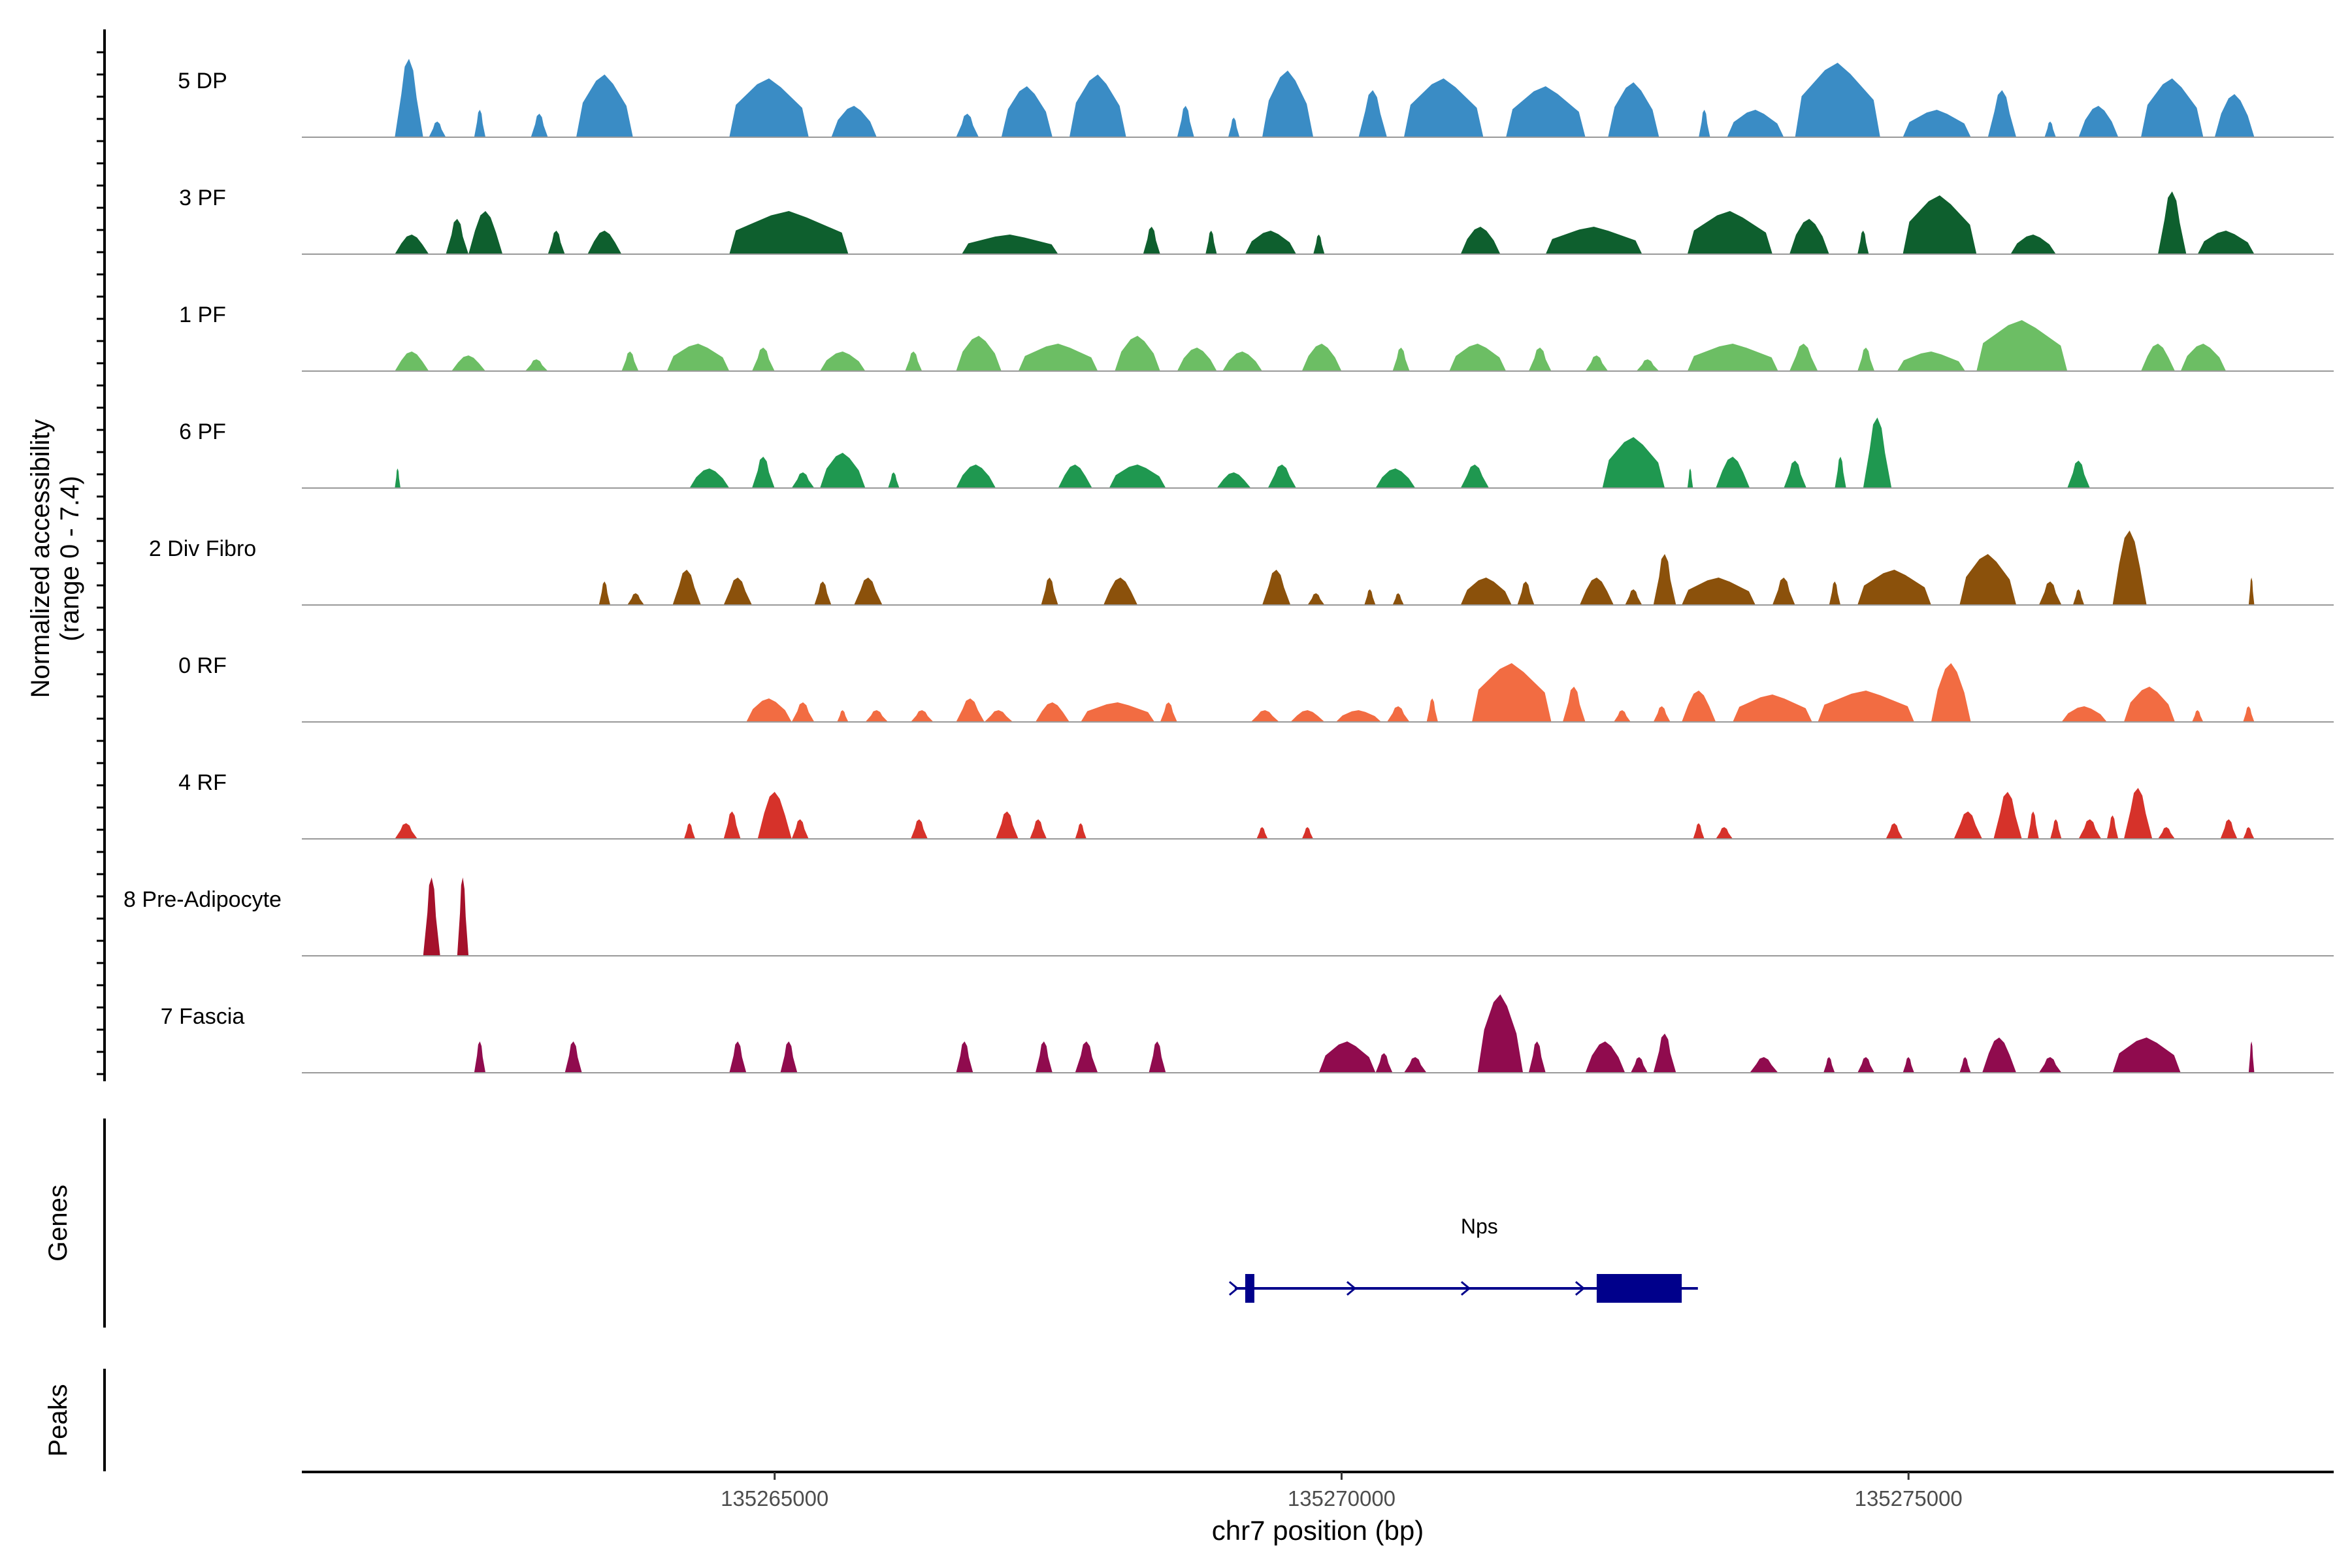  I want to click on peaks-panel-label: Peaks, so click(58, 1420).